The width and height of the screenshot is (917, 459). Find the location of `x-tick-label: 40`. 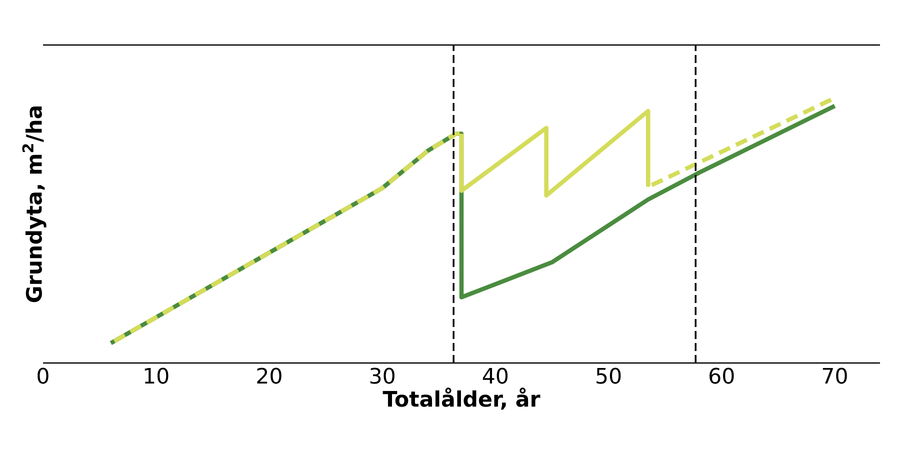

x-tick-label: 40 is located at coordinates (495, 376).